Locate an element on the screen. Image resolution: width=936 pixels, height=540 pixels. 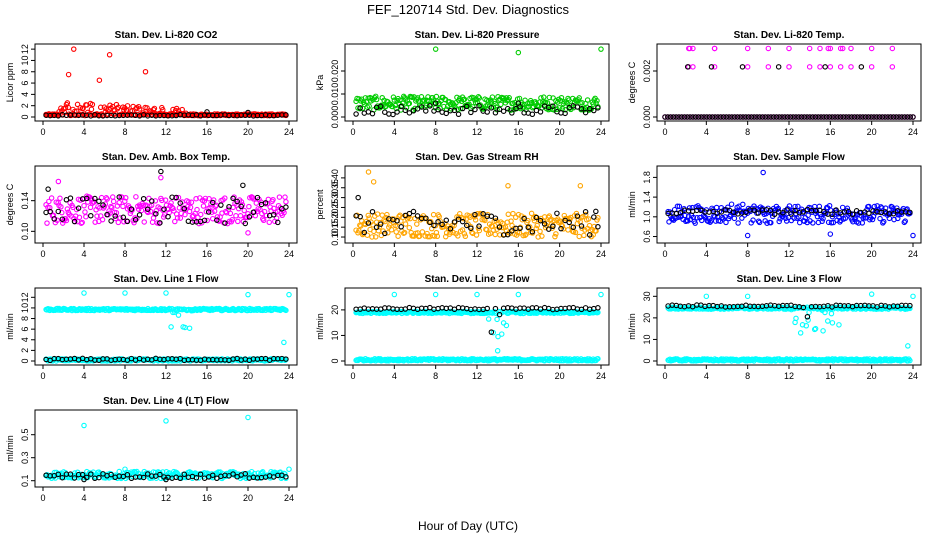
y-tick-label: 20 is located at coordinates (647, 318).